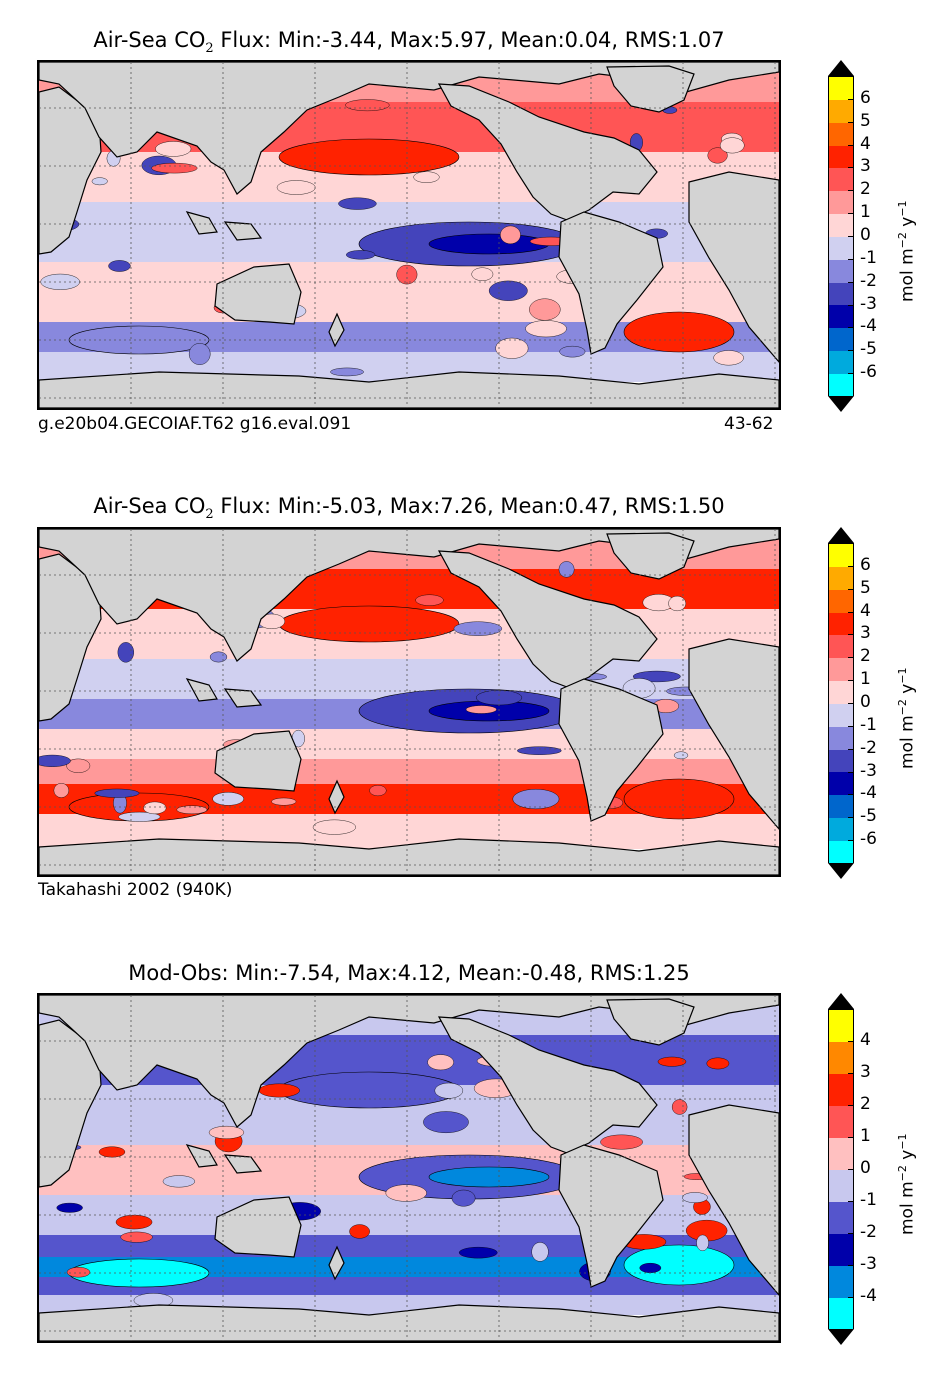 The width and height of the screenshot is (950, 1374). Describe the element at coordinates (868, 816) in the screenshot. I see `colorbar-tick-label: -5` at that location.